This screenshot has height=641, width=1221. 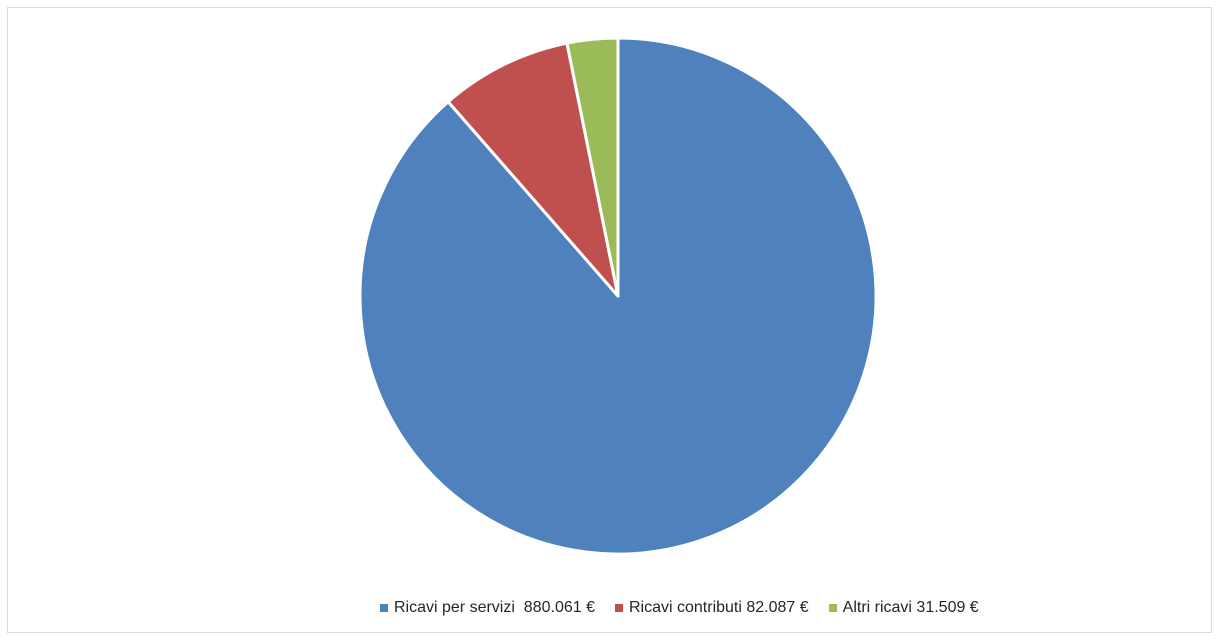 I want to click on legend-label-ricavi-servizi: Ricavi per servizi 880.061 €, so click(x=494, y=607).